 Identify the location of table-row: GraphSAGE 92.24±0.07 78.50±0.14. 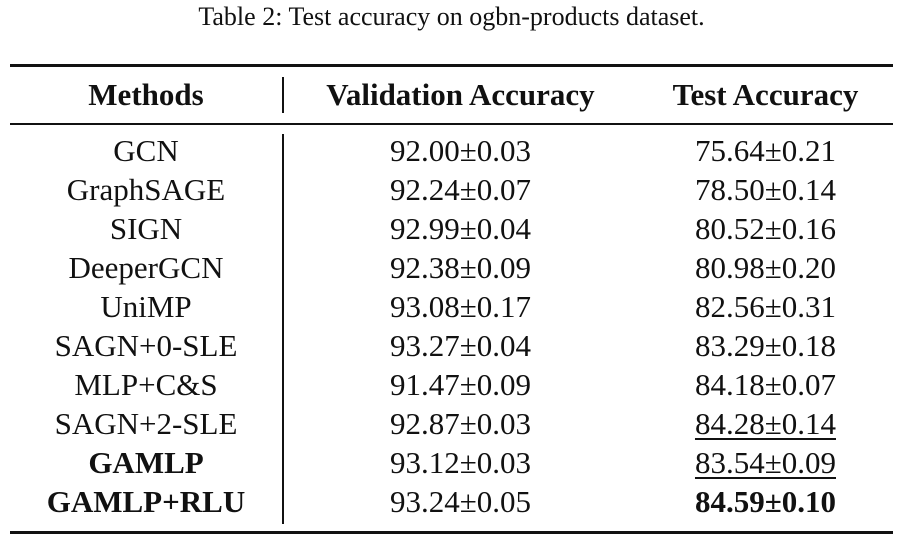
(451, 189).